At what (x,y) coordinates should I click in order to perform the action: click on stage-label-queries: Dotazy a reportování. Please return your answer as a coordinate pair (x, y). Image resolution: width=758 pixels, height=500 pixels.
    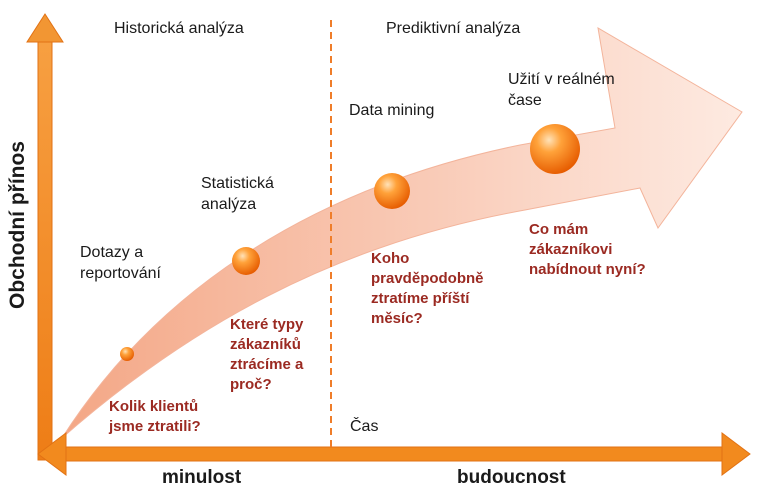
    Looking at the image, I should click on (120, 263).